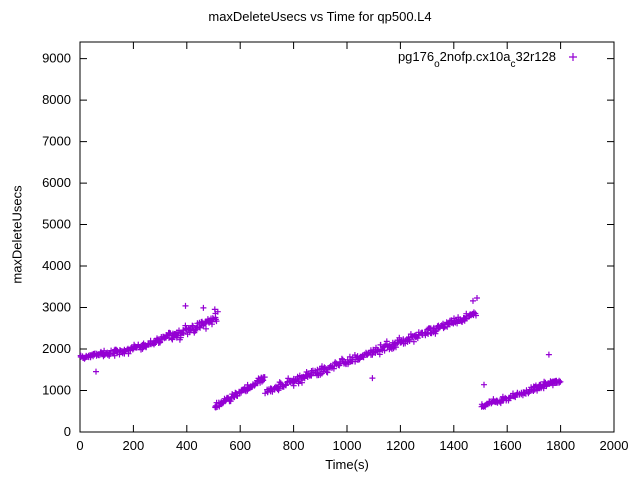 This screenshot has height=480, width=640. What do you see at coordinates (134, 445) in the screenshot?
I see `svg-text: 200` at bounding box center [134, 445].